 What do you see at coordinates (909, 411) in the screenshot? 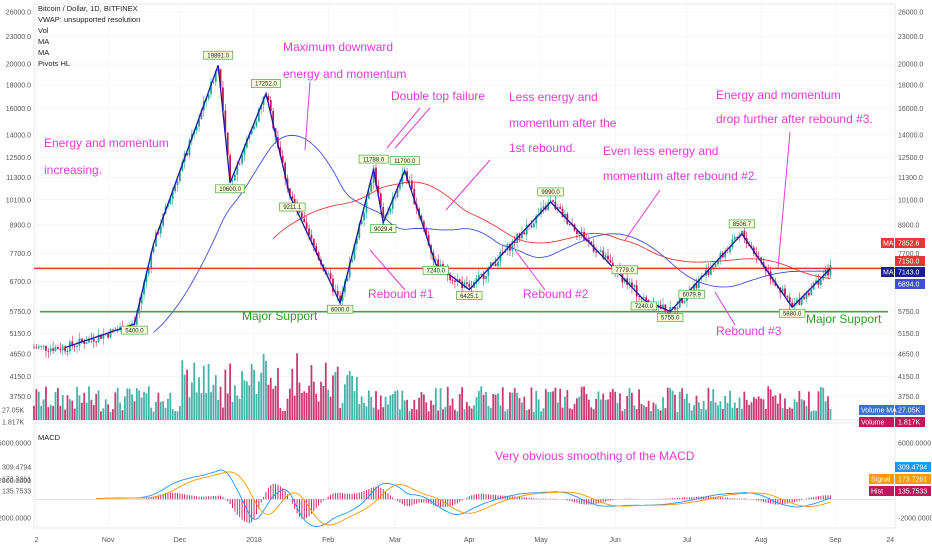
I see `volume-badge-value: 27.05K` at bounding box center [909, 411].